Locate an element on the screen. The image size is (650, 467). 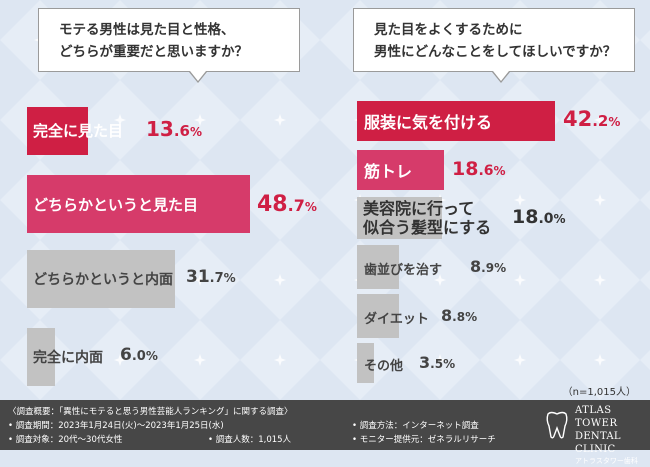
left-question-line1: モテる男性は見た目と性格、 is located at coordinates (147, 30).